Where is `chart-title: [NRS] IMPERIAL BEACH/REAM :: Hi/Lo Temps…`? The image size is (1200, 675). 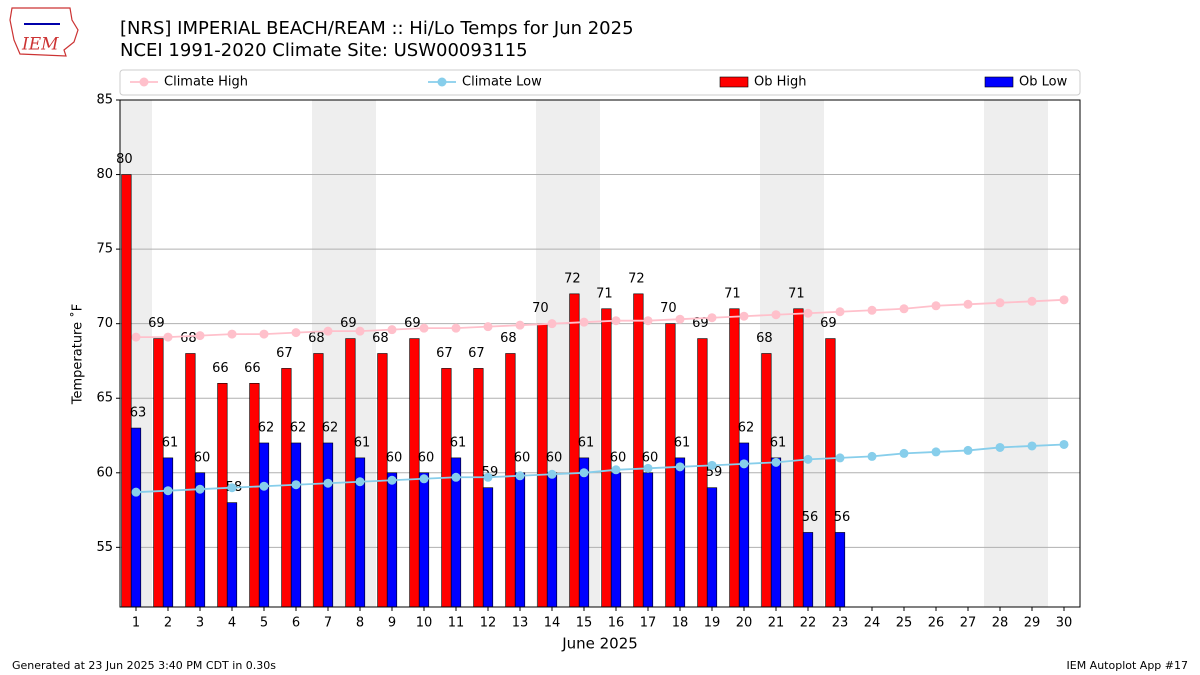
chart-title: [NRS] IMPERIAL BEACH/REAM :: Hi/Lo Temps… is located at coordinates (377, 28).